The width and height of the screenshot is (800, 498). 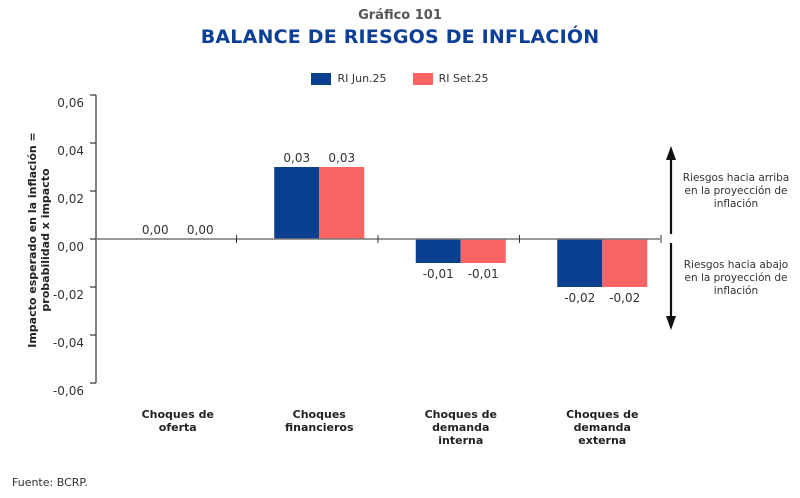 What do you see at coordinates (68, 343) in the screenshot?
I see `y-tick-label: -0,04` at bounding box center [68, 343].